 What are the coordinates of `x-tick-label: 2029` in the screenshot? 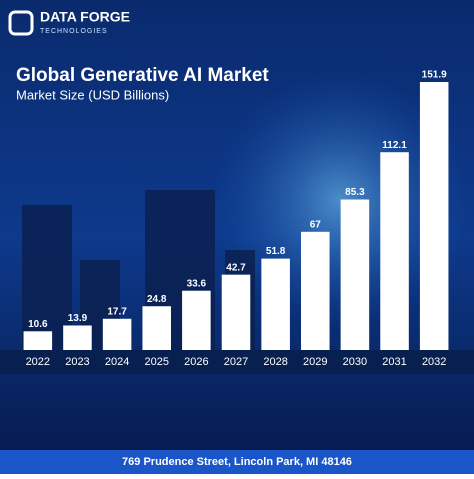 It's located at (315, 362).